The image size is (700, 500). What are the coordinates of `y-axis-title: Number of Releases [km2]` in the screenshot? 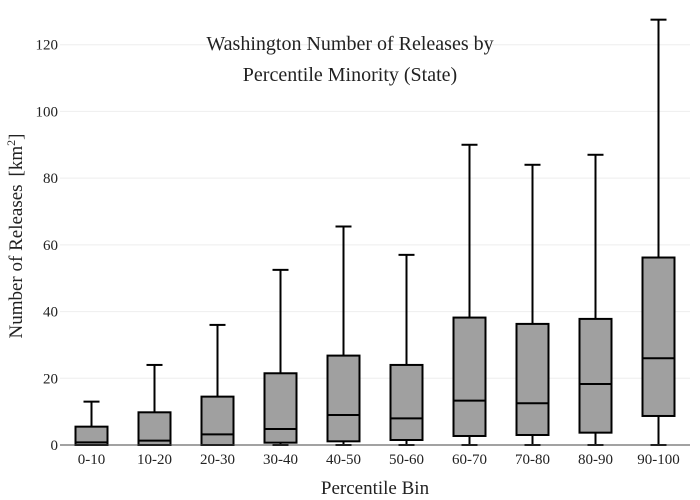 It's located at (15, 236).